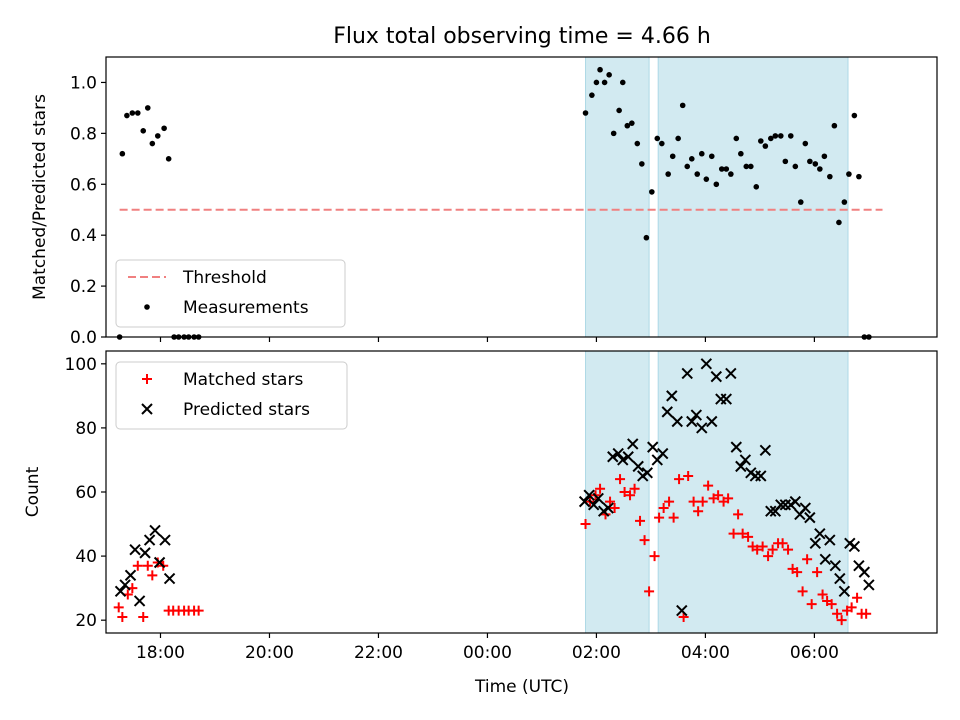 The width and height of the screenshot is (960, 720). Describe the element at coordinates (246, 308) in the screenshot. I see `legend-label: Measurements` at that location.